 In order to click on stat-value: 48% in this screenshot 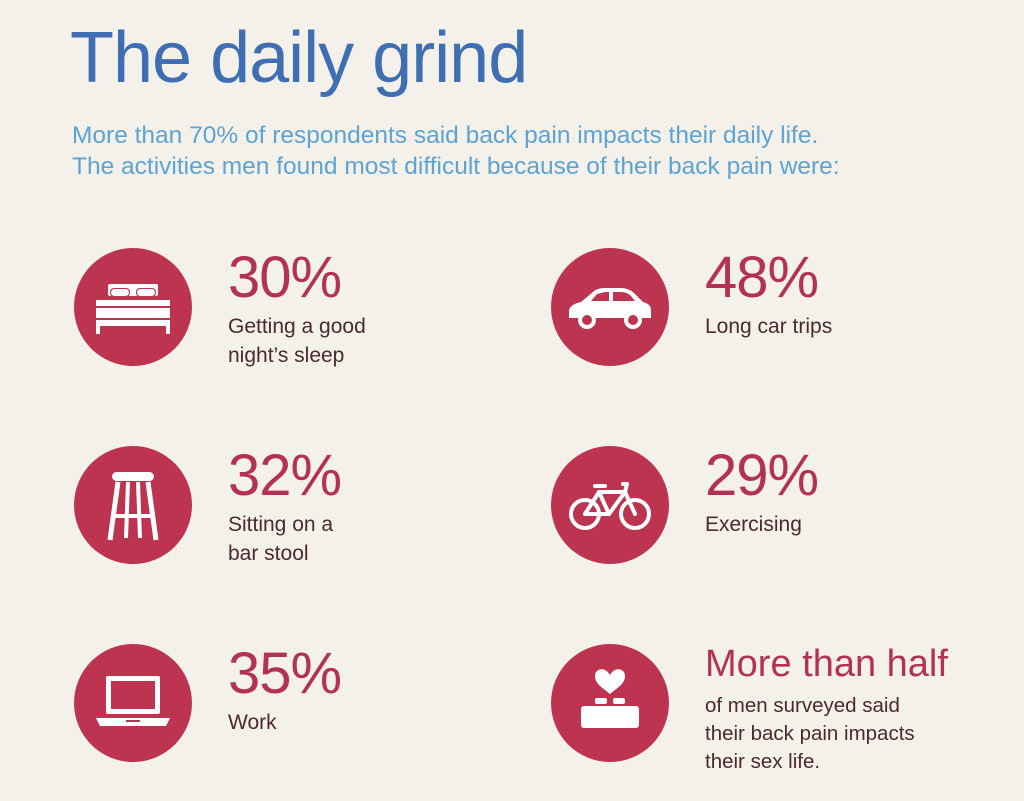, I will do `click(762, 277)`.